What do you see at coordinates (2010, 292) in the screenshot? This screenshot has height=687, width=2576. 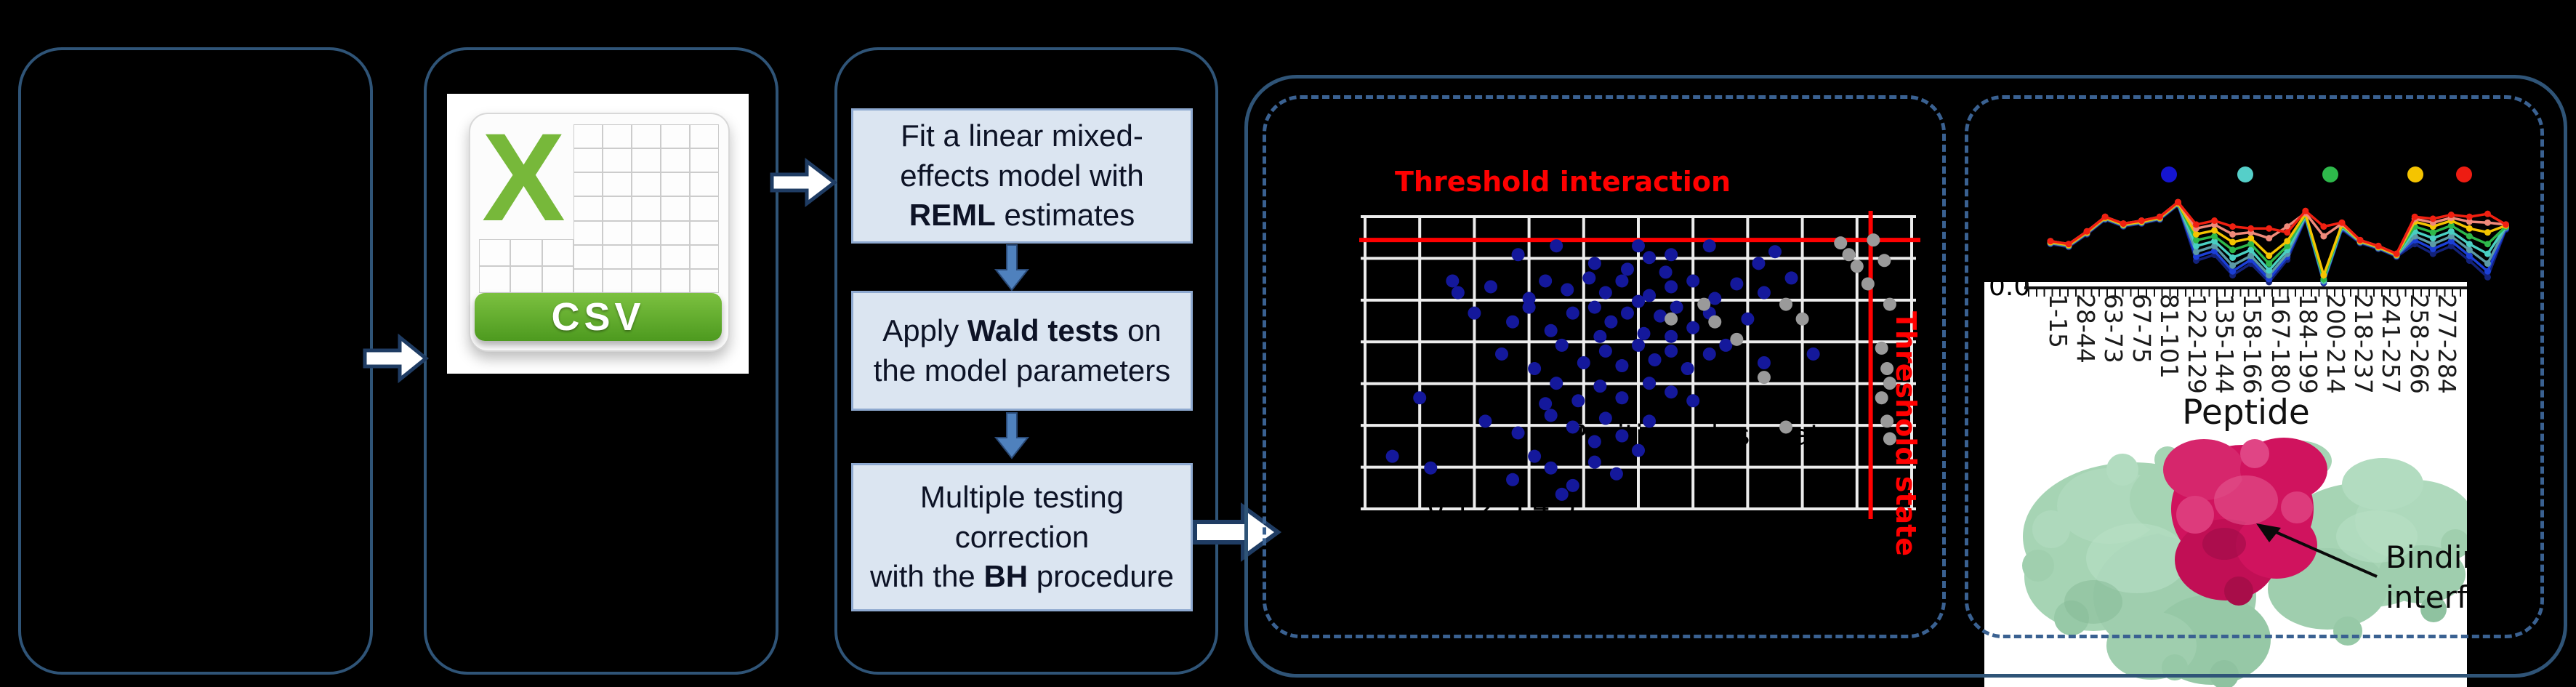 I see `y-axis-tick-0: 0.0` at bounding box center [2010, 292].